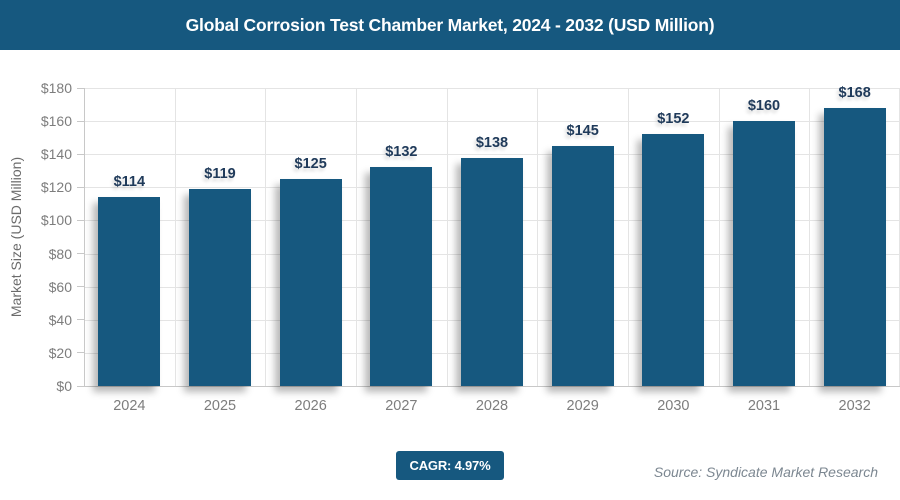  Describe the element at coordinates (64, 386) in the screenshot. I see `y-tick-label: $0` at that location.